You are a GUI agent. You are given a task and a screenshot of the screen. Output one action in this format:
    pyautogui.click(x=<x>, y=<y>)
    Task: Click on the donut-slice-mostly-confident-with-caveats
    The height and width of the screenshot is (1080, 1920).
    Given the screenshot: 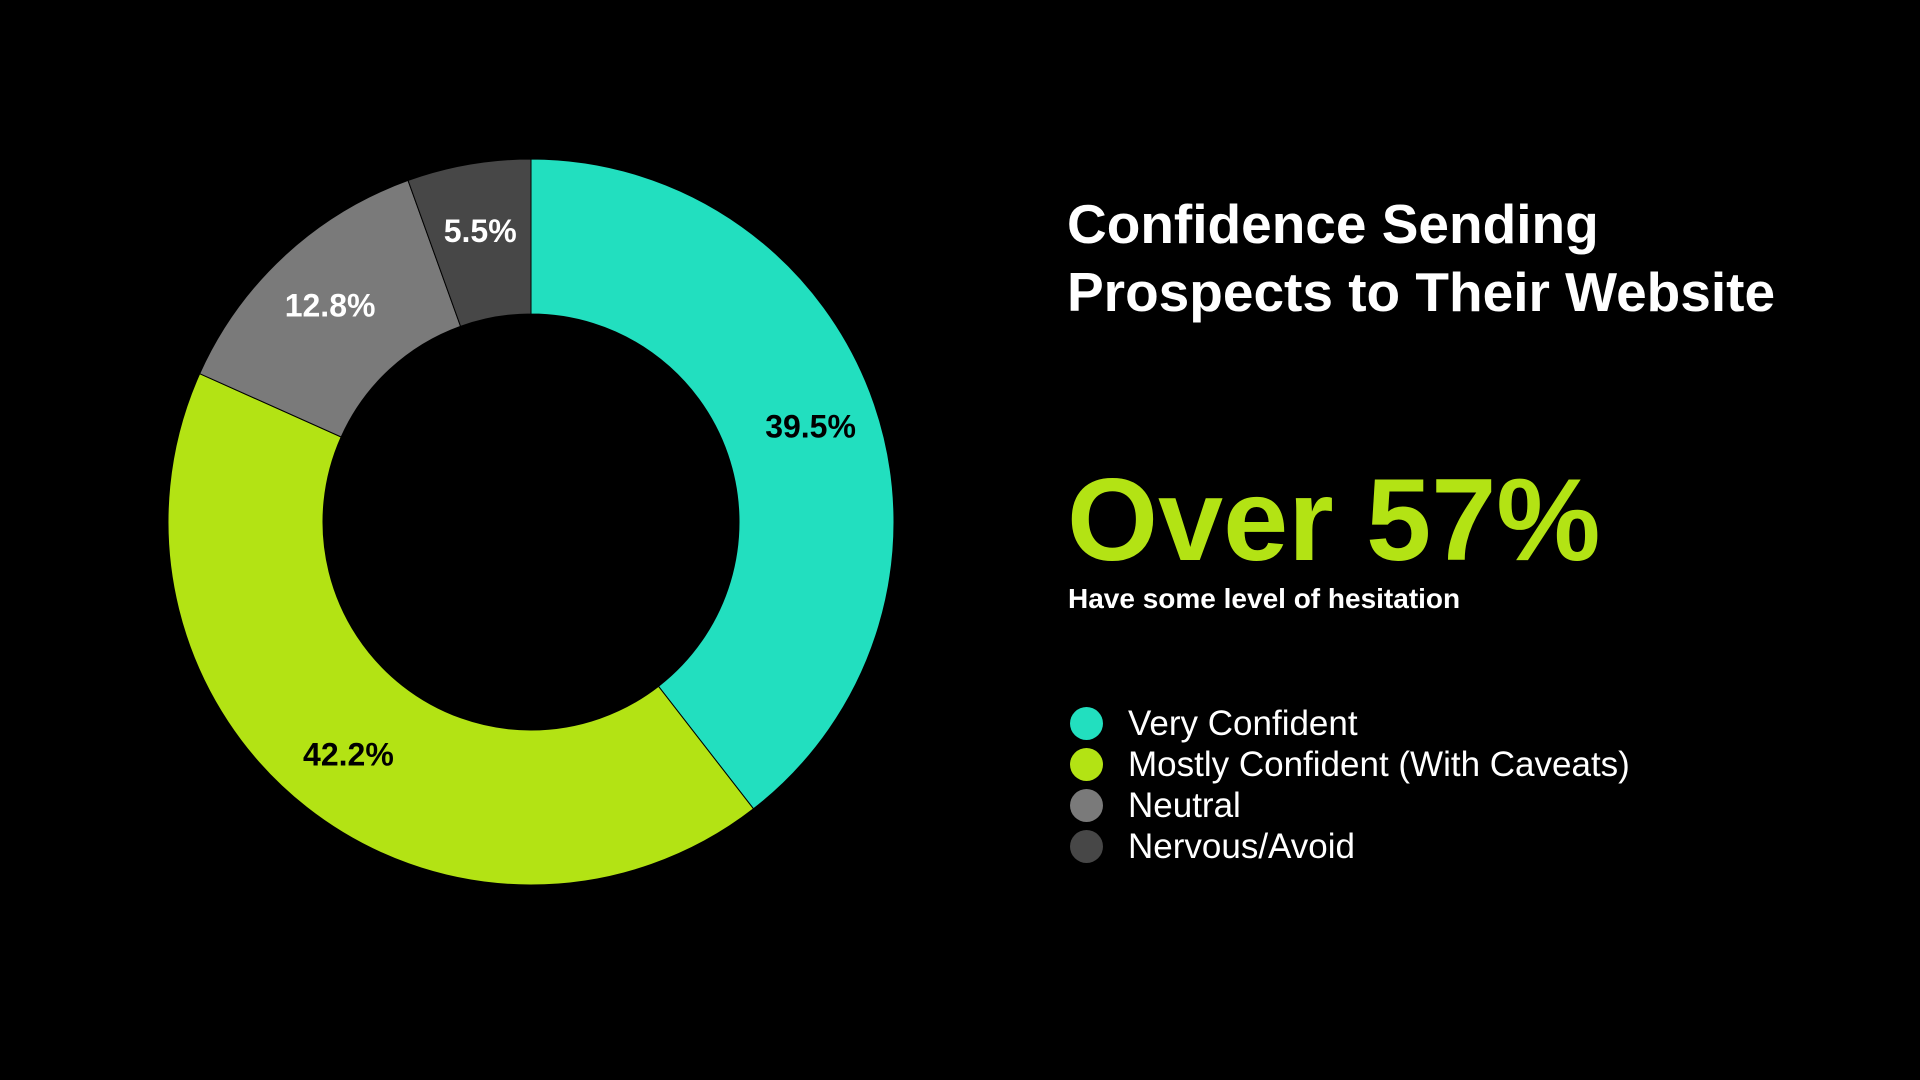 What is the action you would take?
    pyautogui.click(x=461, y=629)
    